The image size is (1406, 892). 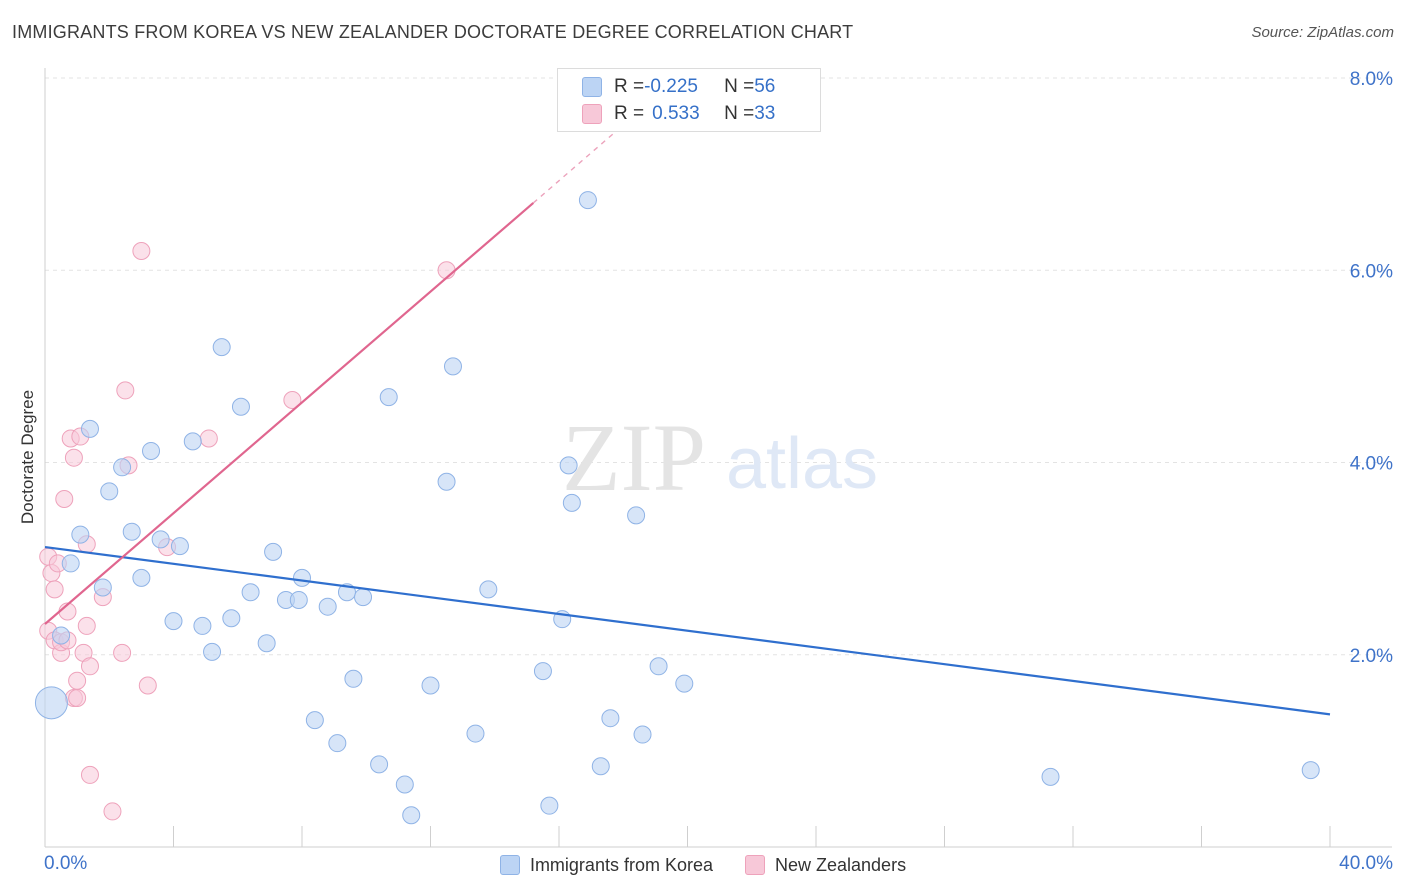 I want to click on legend: Immigrants from Korea New Zealanders, so click(x=703, y=865).